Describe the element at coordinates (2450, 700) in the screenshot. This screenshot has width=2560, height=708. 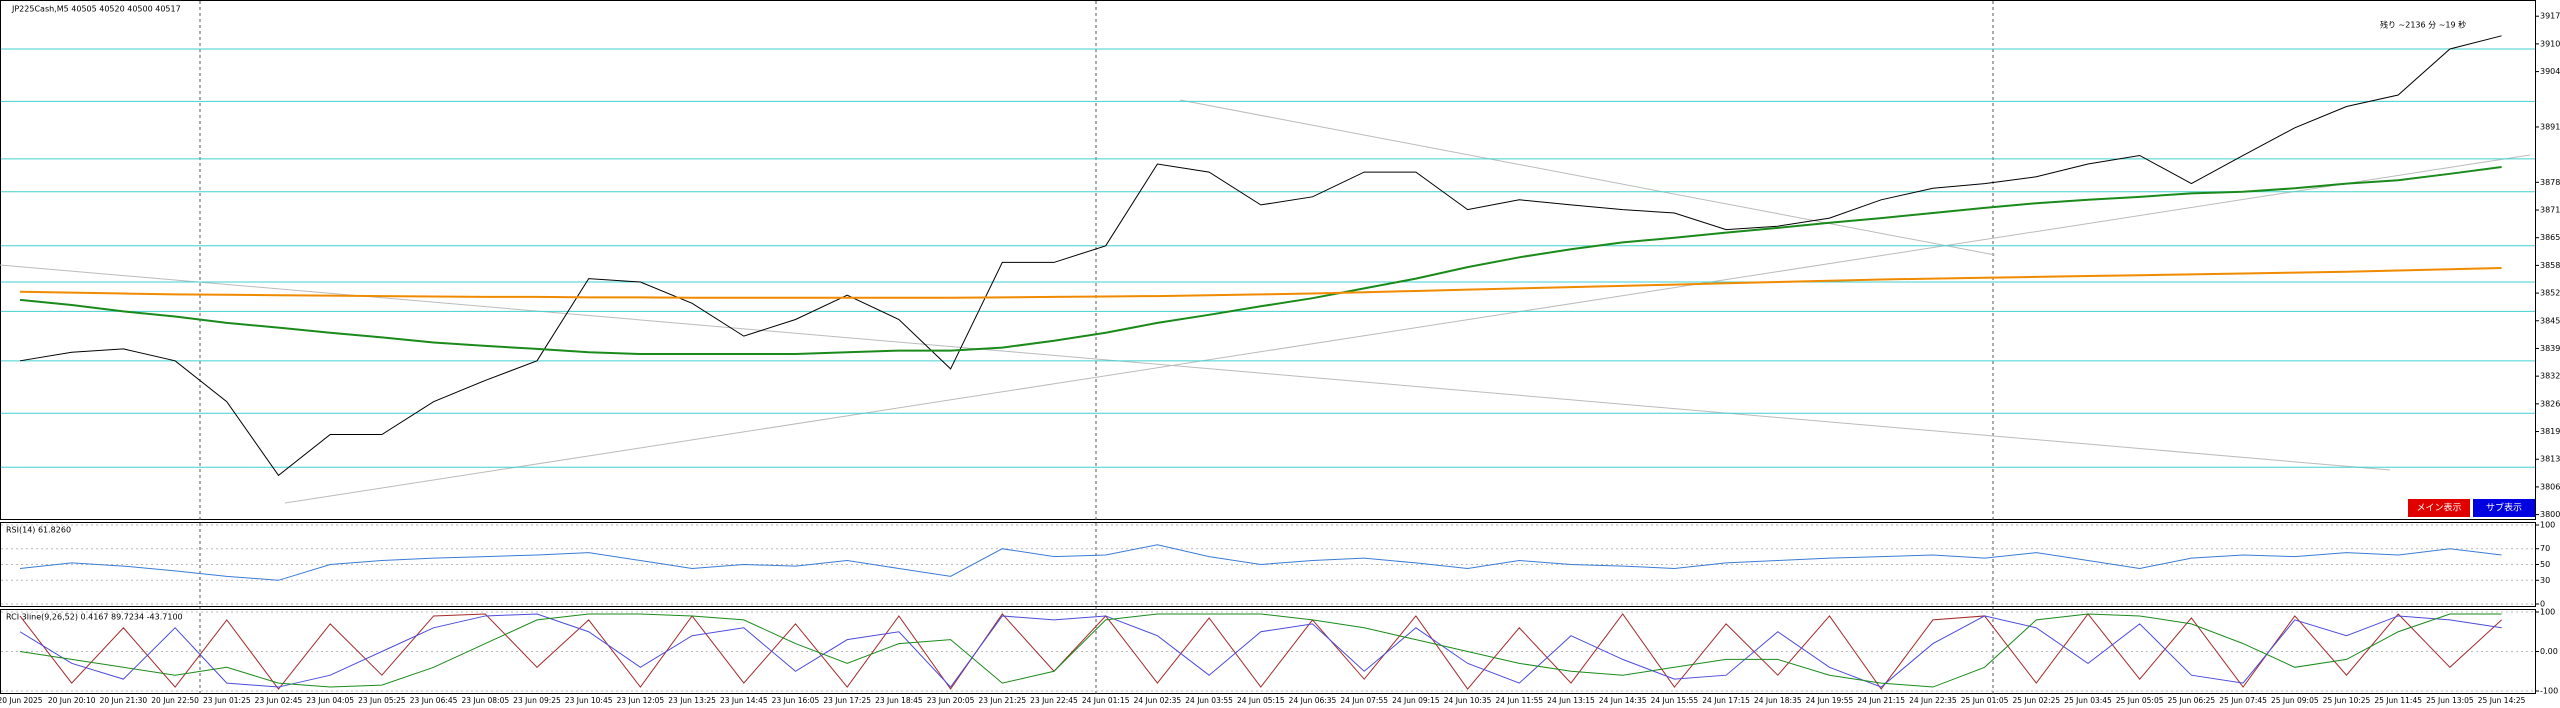
I see `x-tick-label: 25 Jun 13:05` at that location.